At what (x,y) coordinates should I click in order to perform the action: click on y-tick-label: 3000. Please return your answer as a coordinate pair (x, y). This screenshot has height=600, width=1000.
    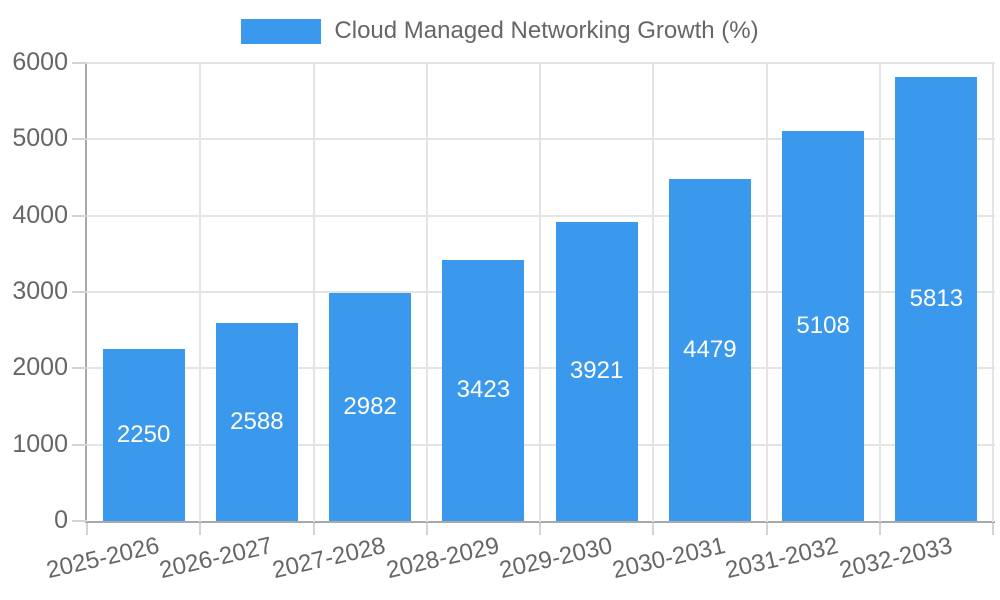
    Looking at the image, I should click on (40, 291).